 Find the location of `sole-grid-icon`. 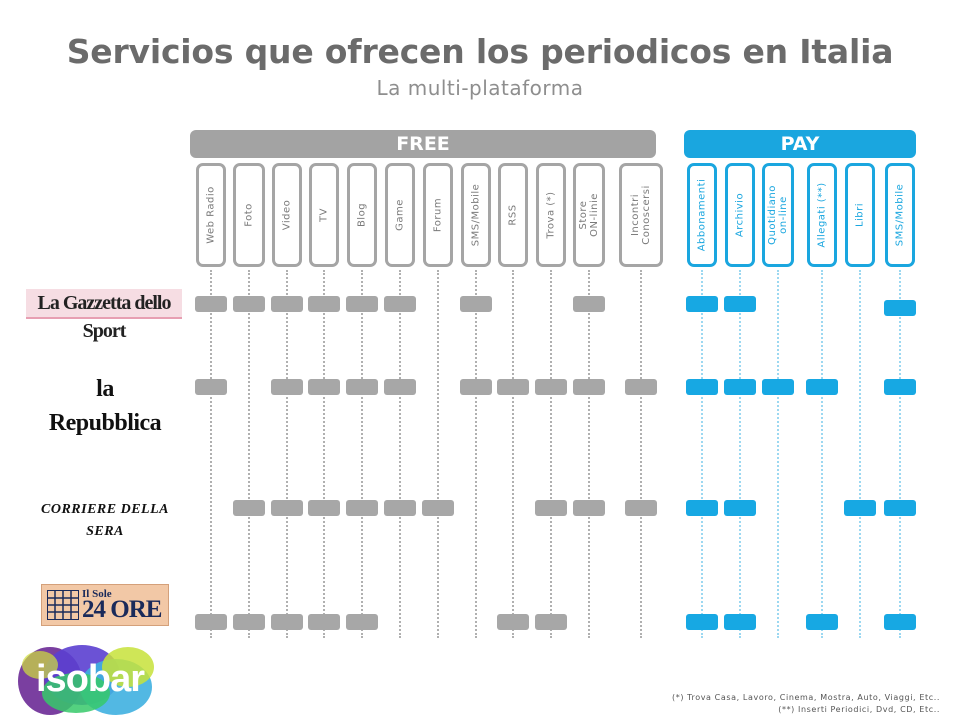

sole-grid-icon is located at coordinates (63, 605).